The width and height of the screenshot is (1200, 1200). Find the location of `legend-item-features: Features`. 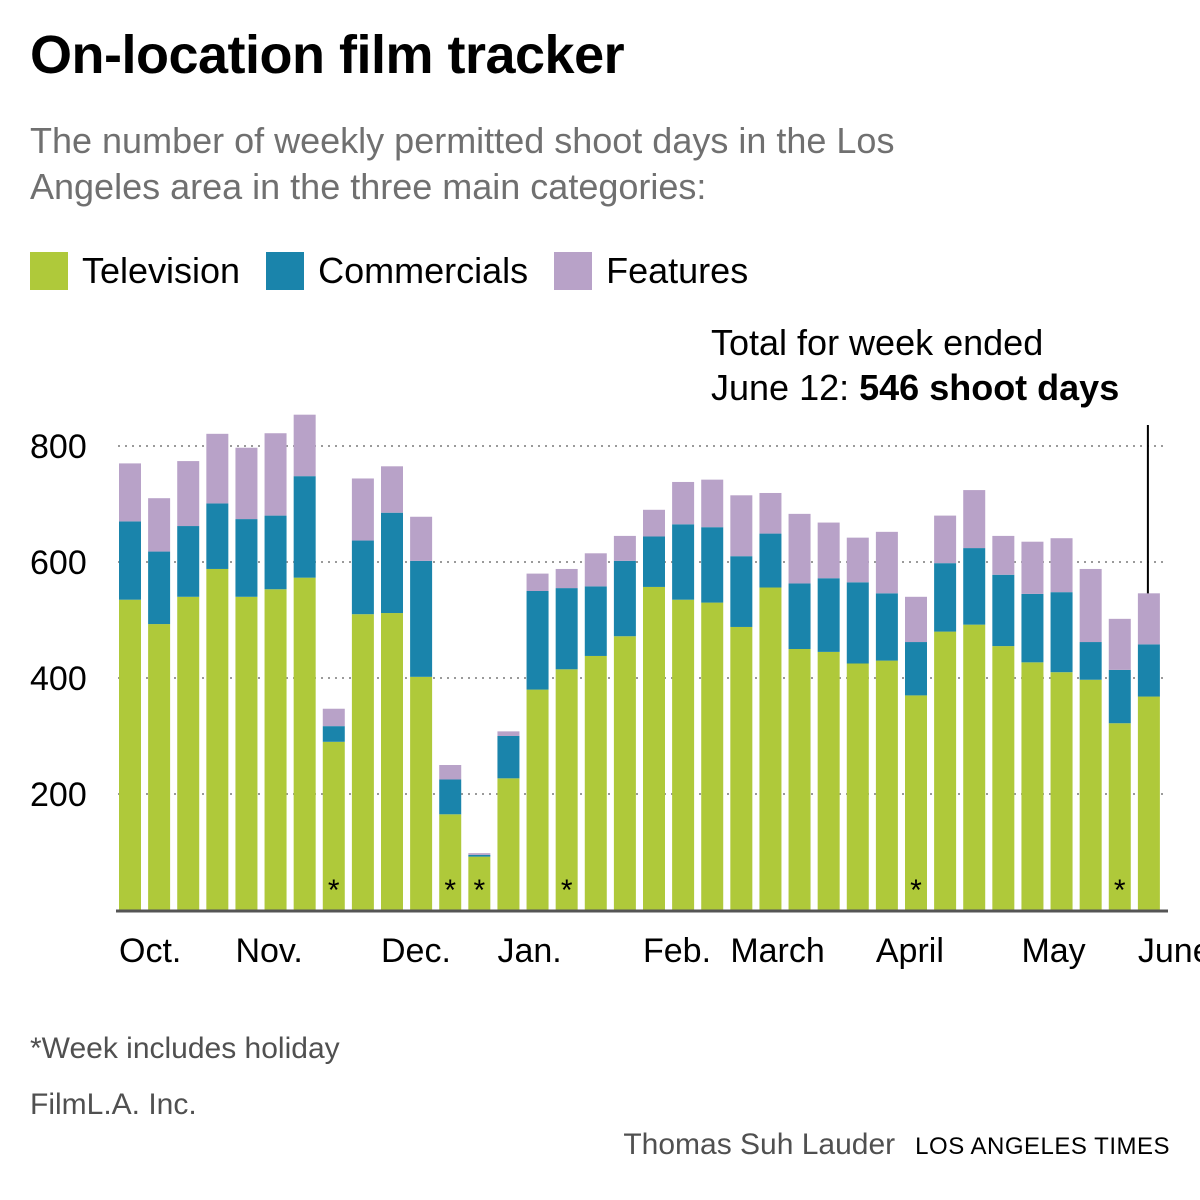

legend-item-features: Features is located at coordinates (651, 271).